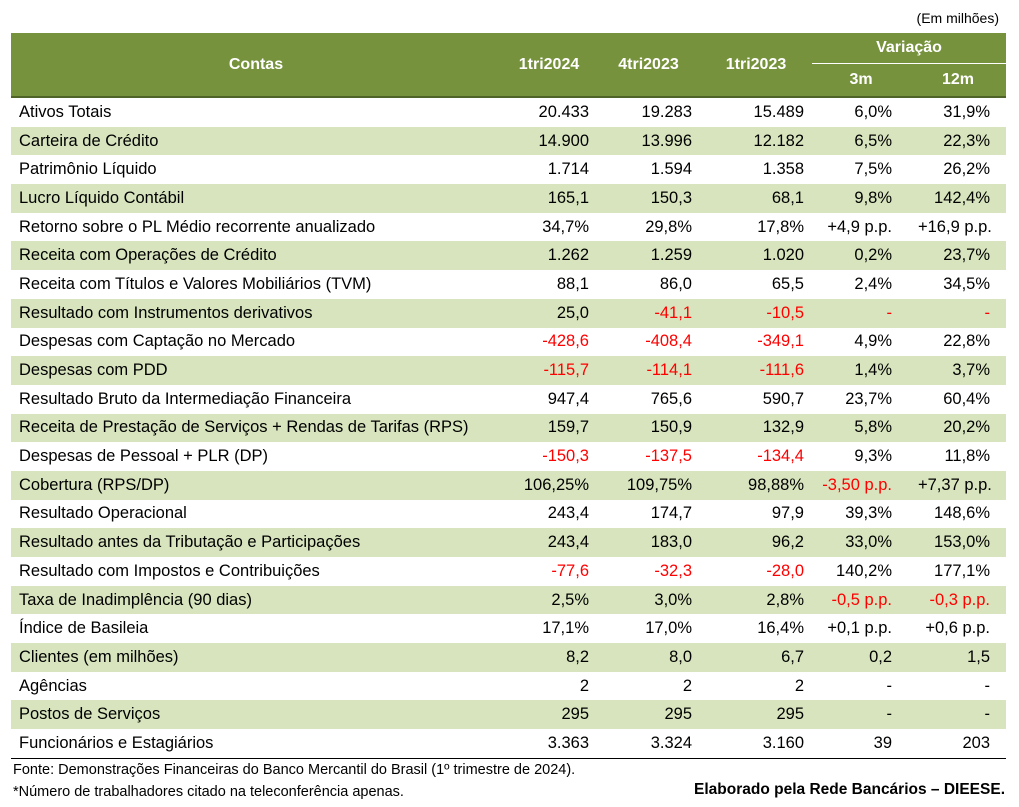  What do you see at coordinates (549, 313) in the screenshot?
I see `cell-1tri2024: 25,0` at bounding box center [549, 313].